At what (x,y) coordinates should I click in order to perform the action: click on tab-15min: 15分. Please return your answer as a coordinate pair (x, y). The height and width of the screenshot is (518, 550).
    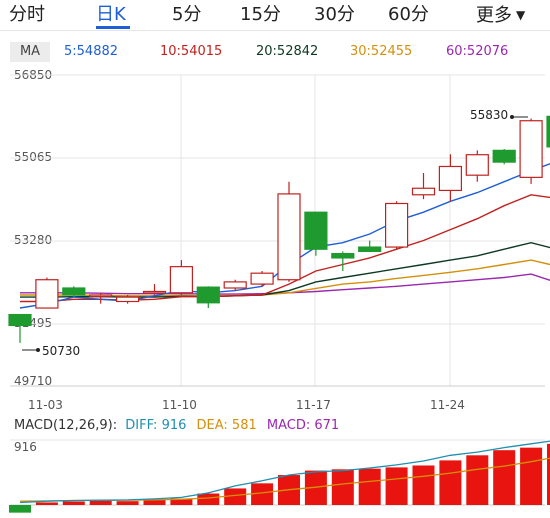
    Looking at the image, I should click on (260, 14).